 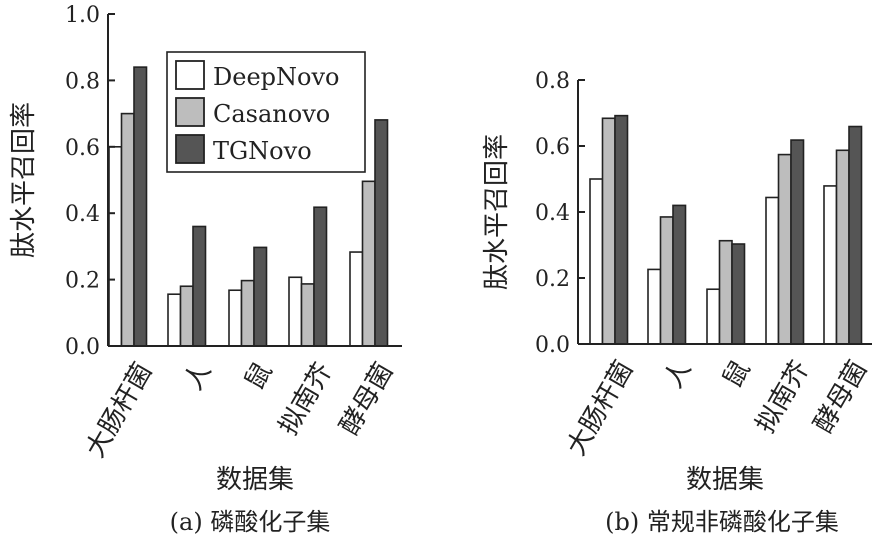 I want to click on chart-caption: (a) 磷酸化子集, so click(x=250, y=522).